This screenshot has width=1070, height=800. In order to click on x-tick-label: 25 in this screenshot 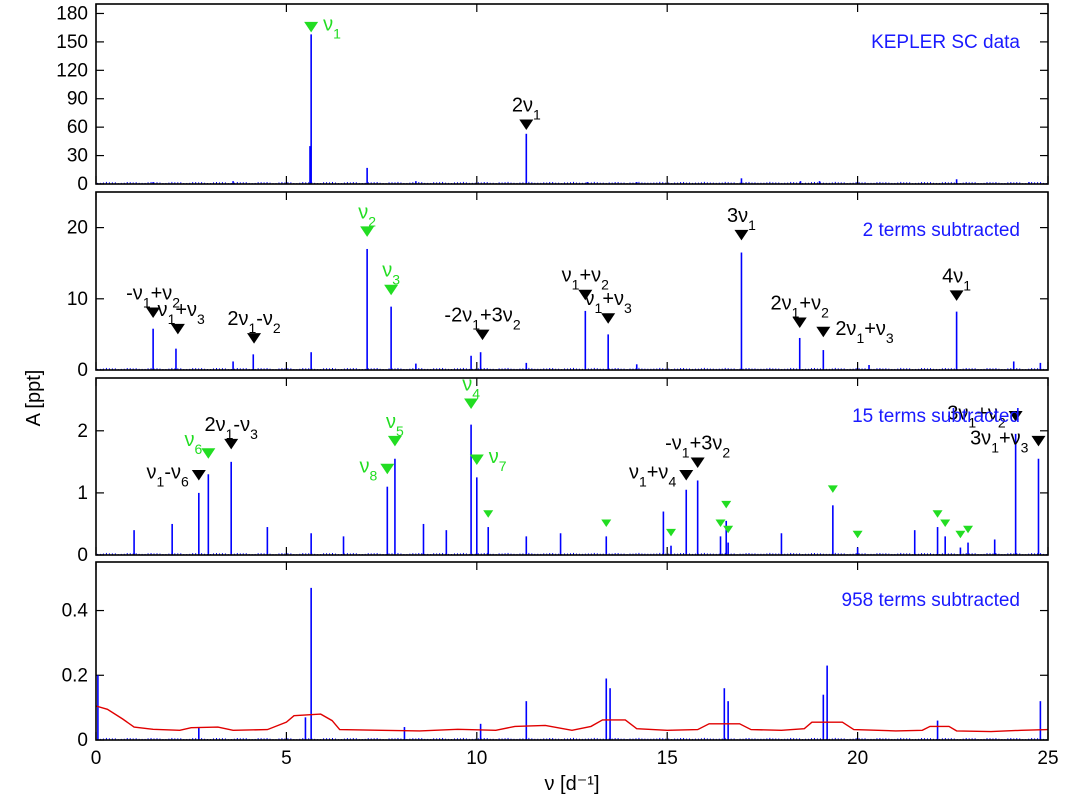, I will do `click(1047, 758)`.